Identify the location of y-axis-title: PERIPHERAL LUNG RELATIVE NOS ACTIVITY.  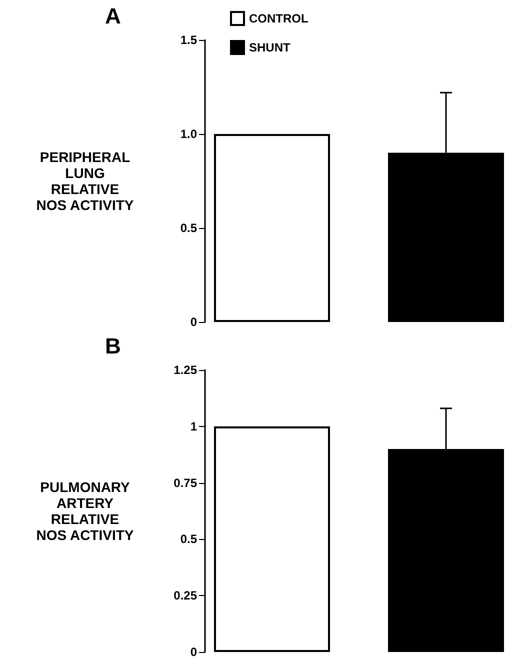
(85, 181).